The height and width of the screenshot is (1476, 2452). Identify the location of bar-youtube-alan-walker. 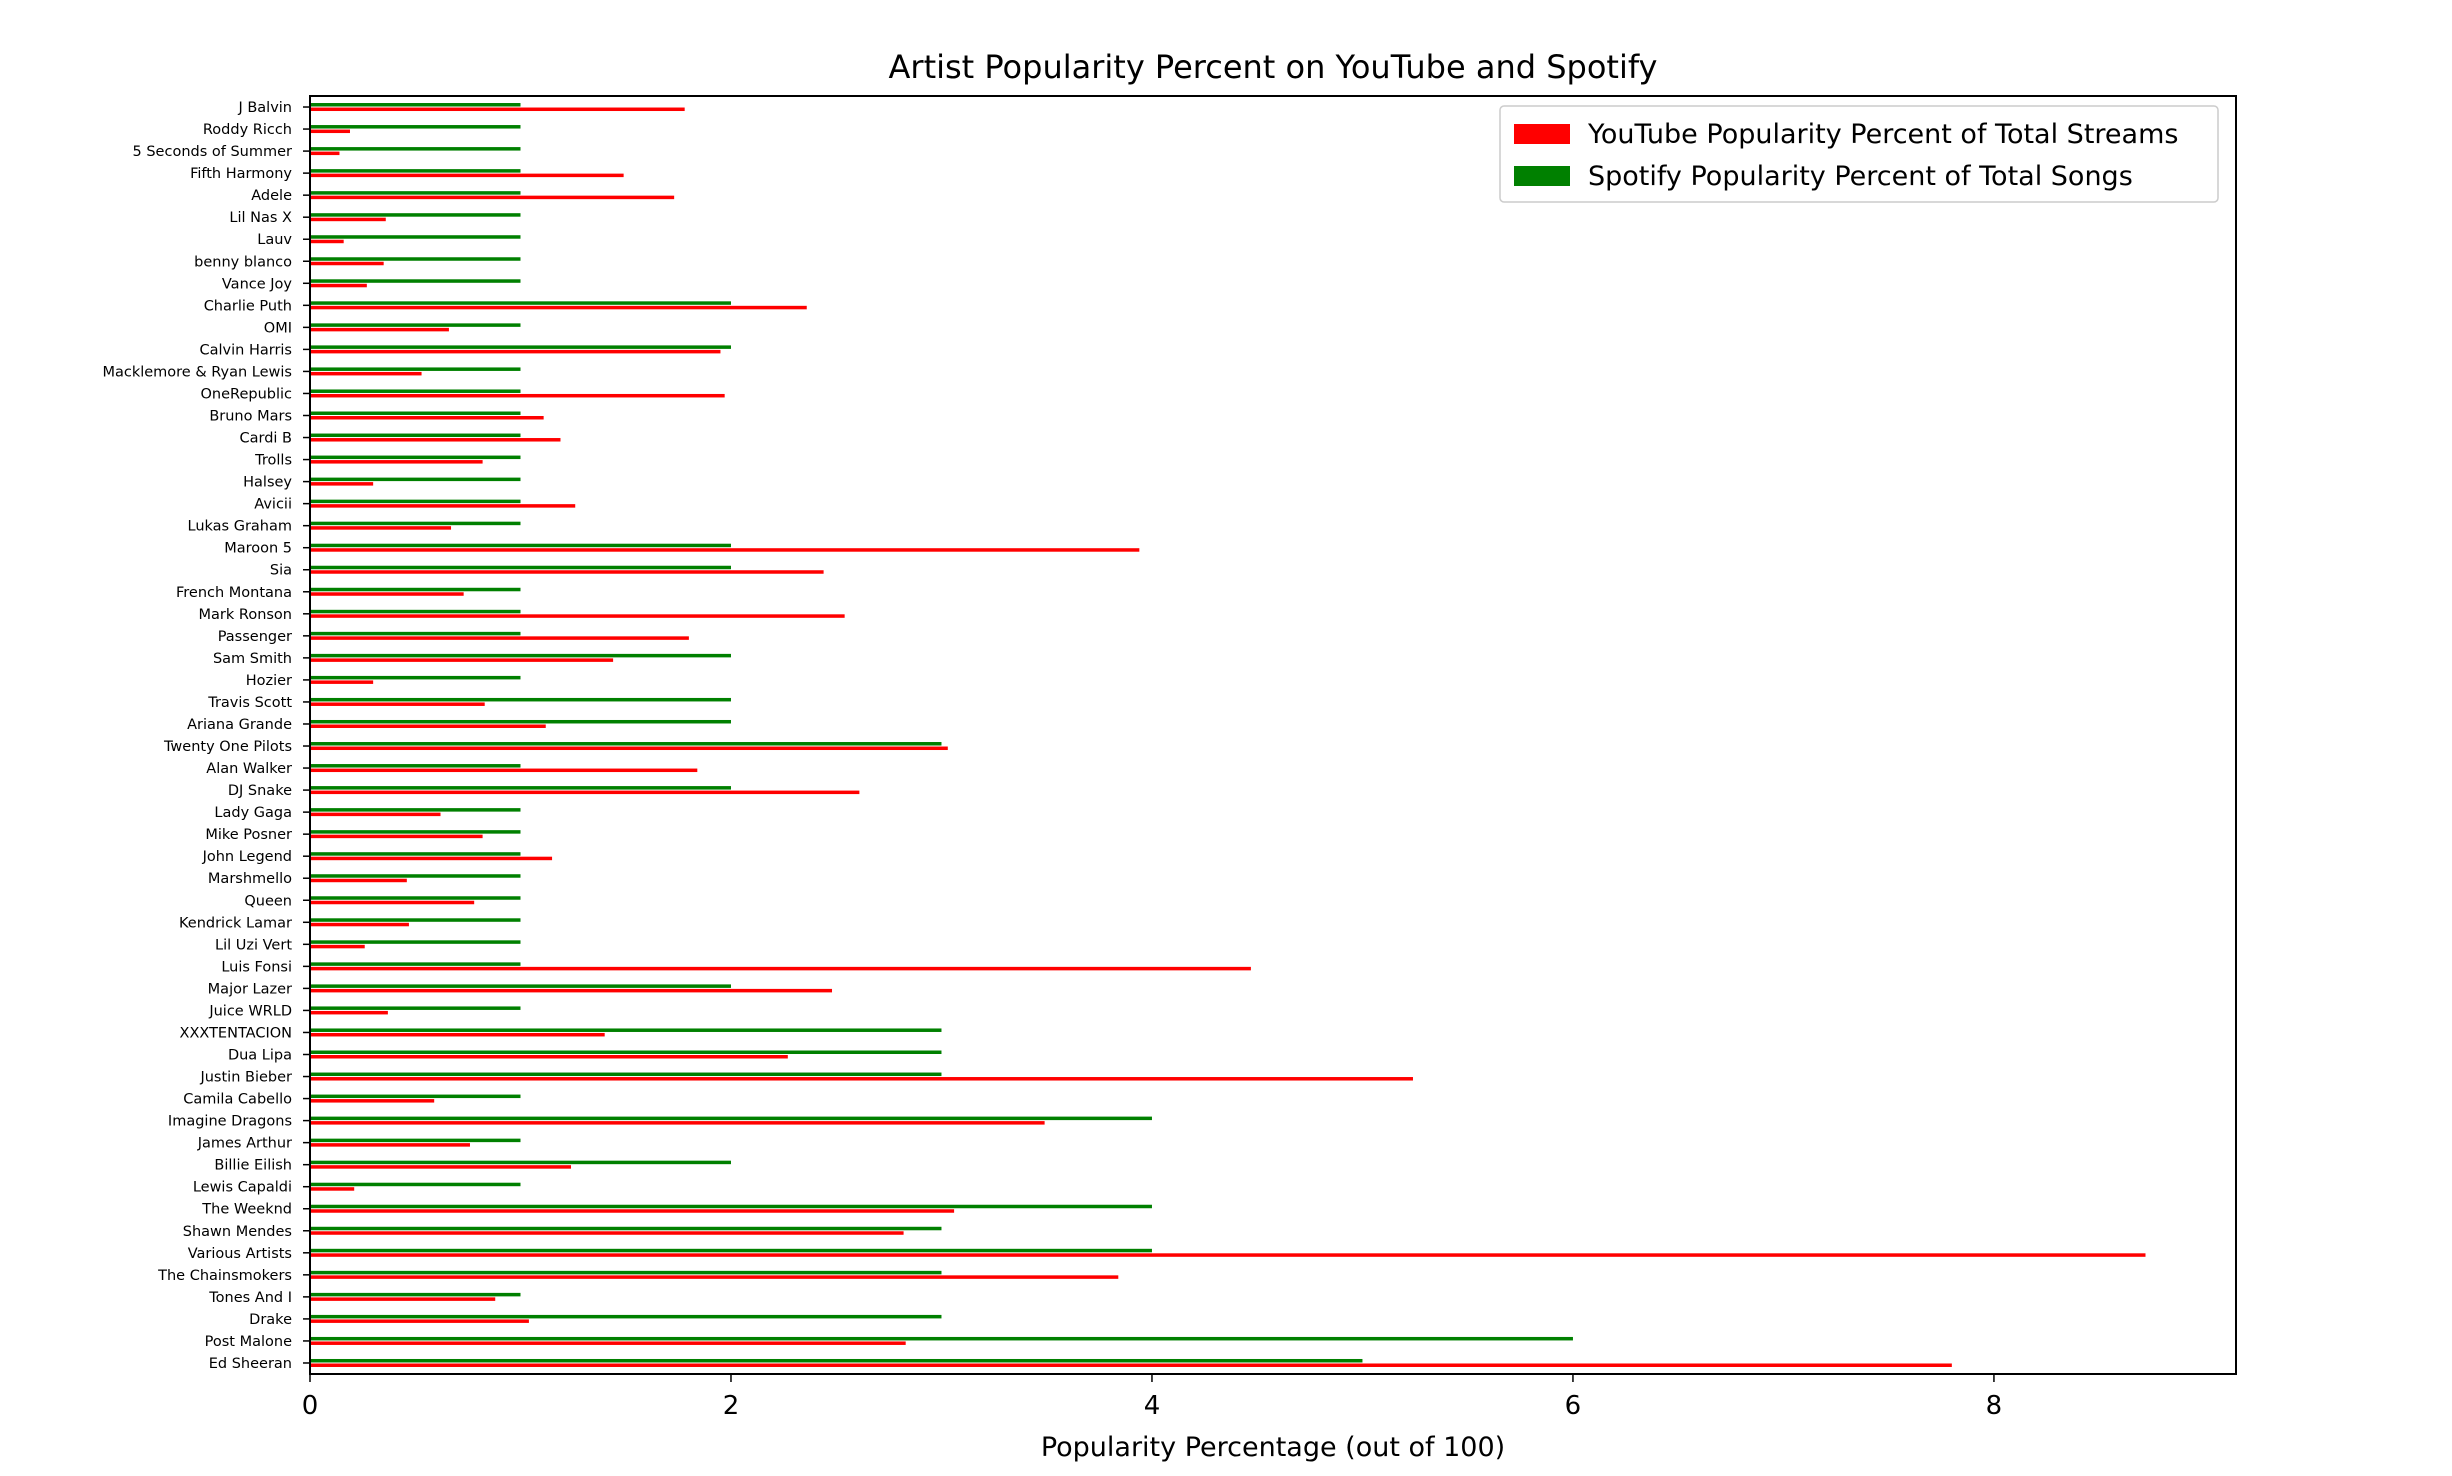
(504, 770).